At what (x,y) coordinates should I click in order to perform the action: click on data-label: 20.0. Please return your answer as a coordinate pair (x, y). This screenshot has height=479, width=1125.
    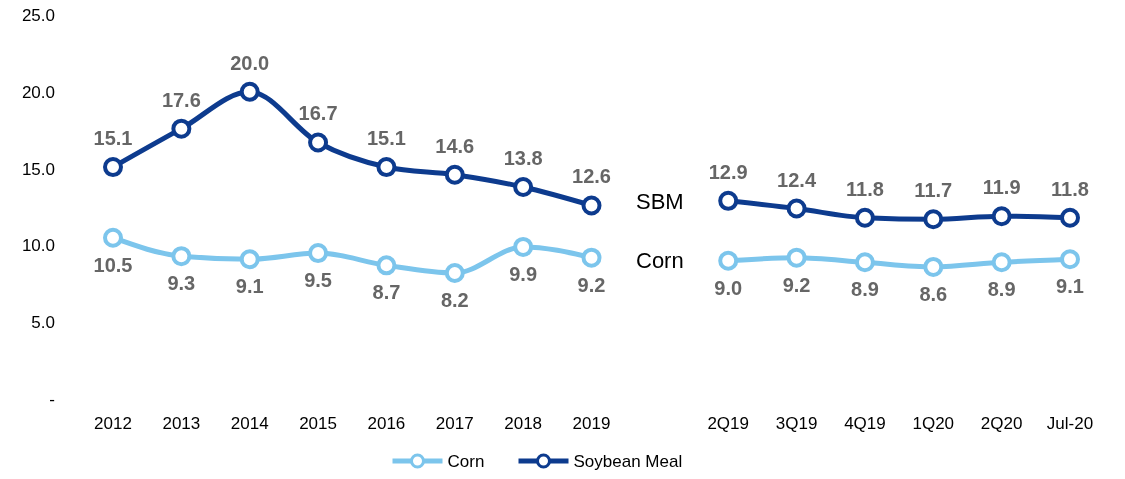
    Looking at the image, I should click on (250, 62).